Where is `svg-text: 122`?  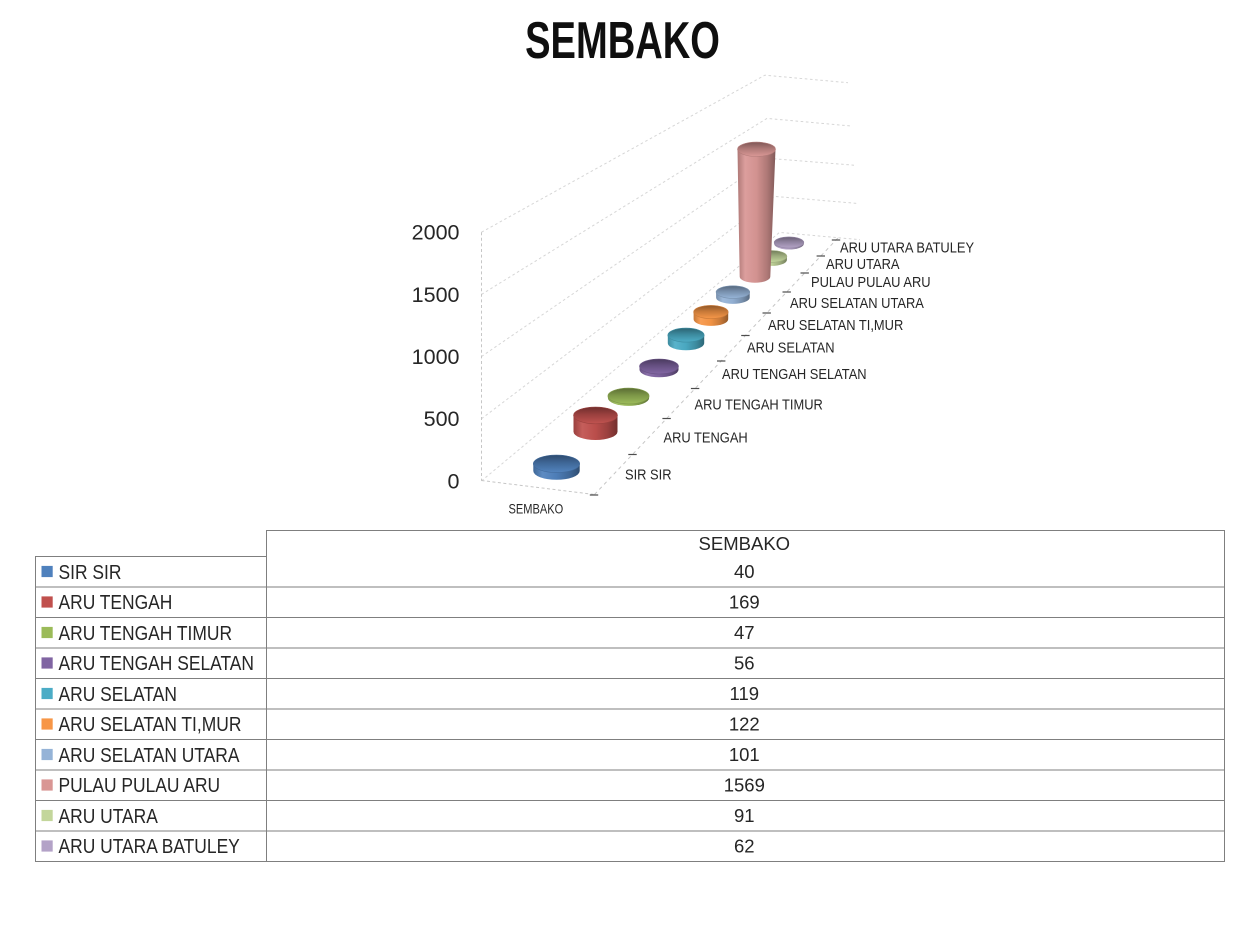 svg-text: 122 is located at coordinates (744, 724).